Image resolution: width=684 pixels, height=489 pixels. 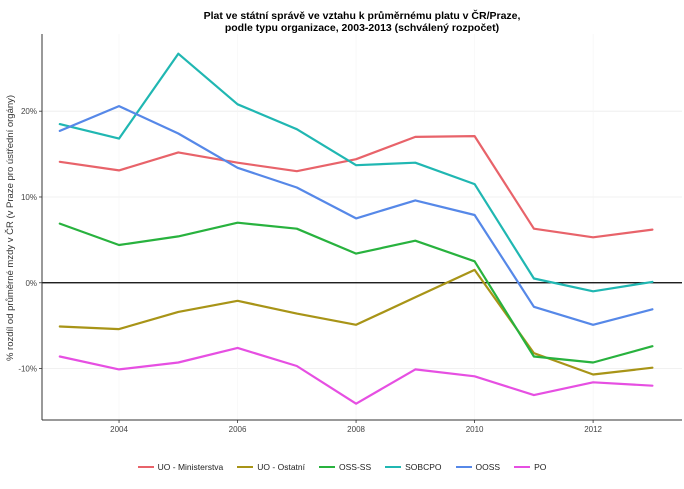 What do you see at coordinates (488, 467) in the screenshot?
I see `legend-label: OOSS` at bounding box center [488, 467].